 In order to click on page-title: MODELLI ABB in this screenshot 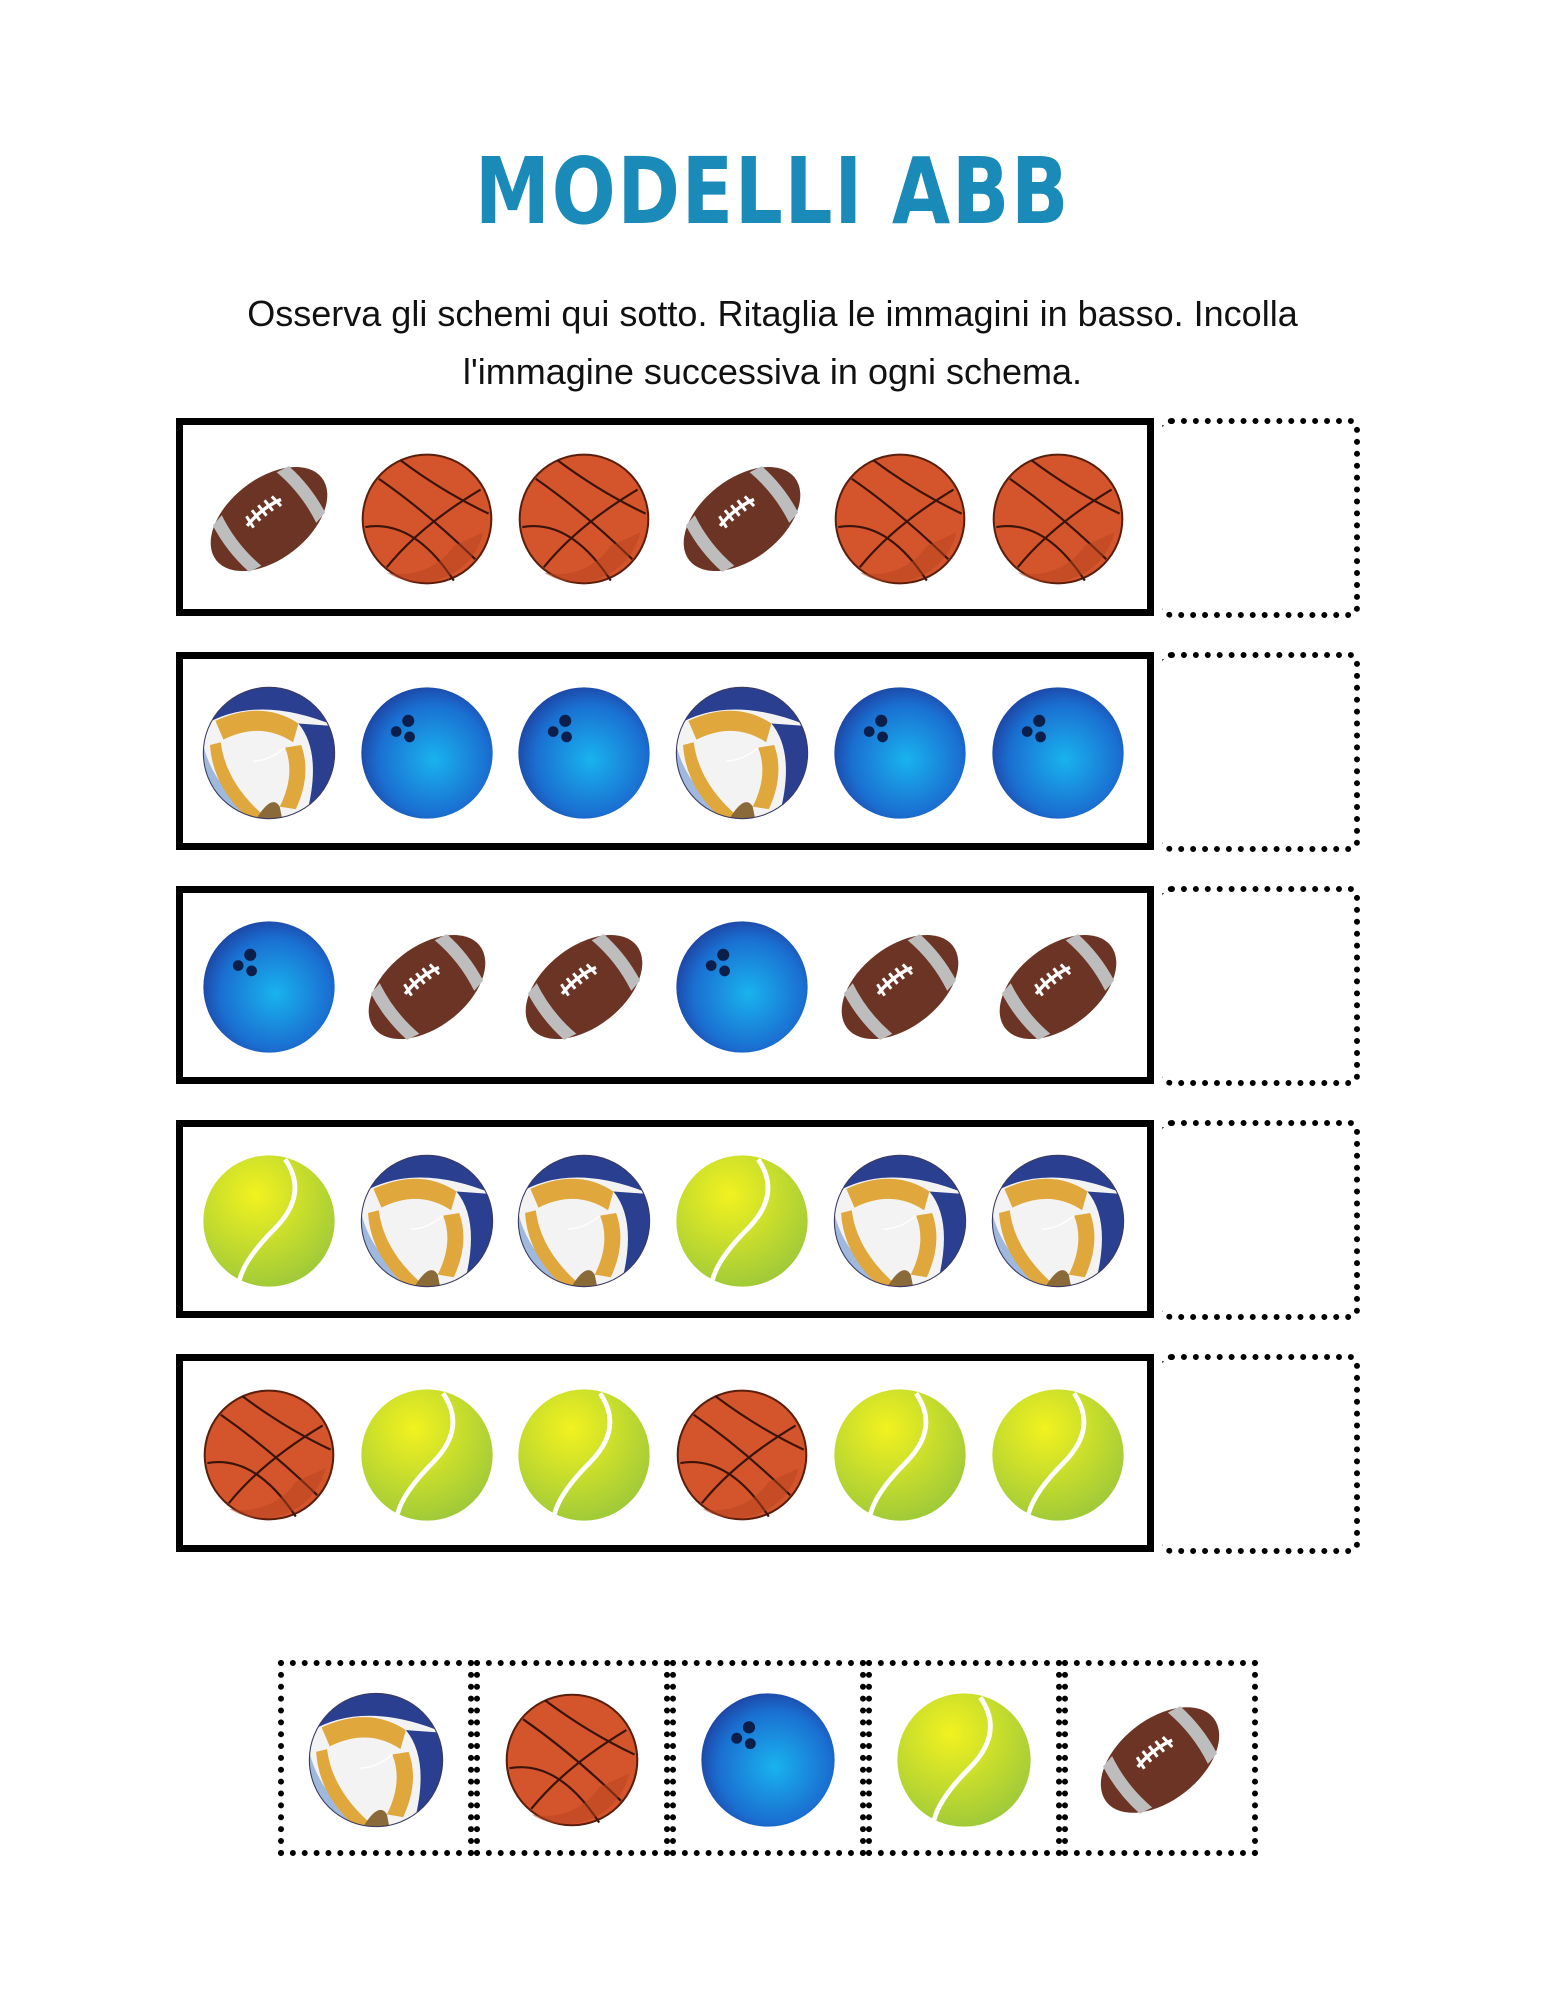, I will do `click(772, 191)`.